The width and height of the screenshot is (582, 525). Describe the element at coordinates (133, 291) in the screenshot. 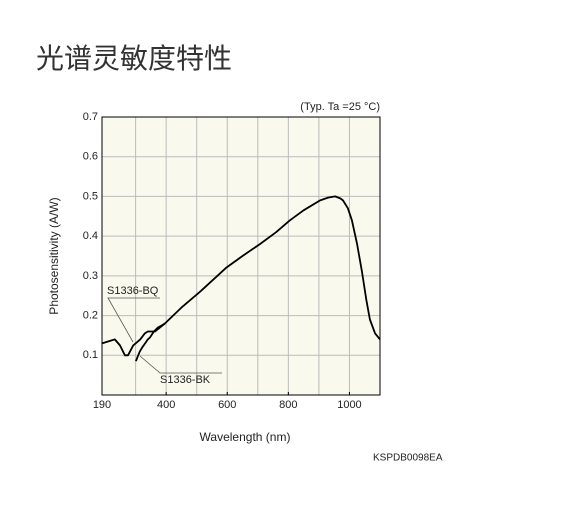

I see `series-label: S1336-BQ` at that location.